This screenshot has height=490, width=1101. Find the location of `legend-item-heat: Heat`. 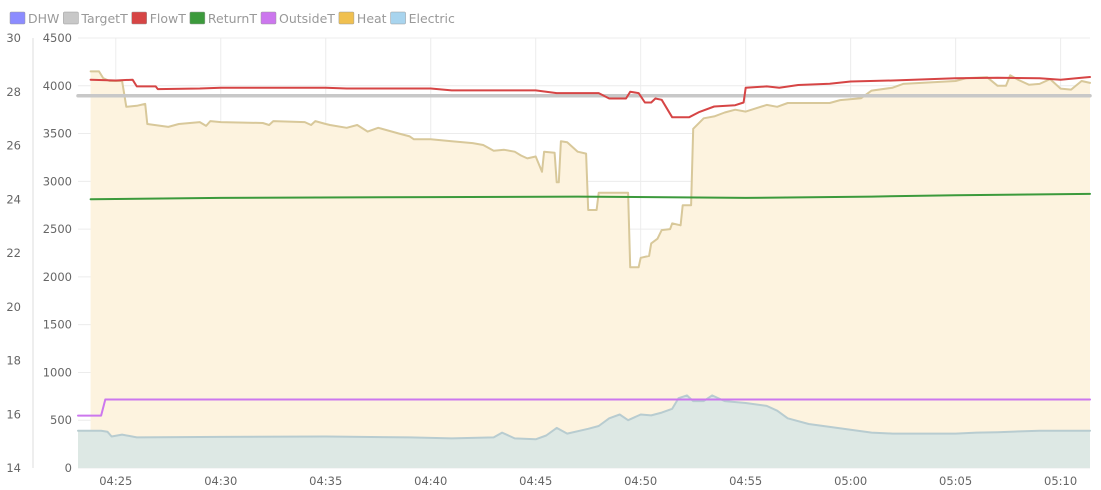

legend-item-heat: Heat is located at coordinates (362, 18).